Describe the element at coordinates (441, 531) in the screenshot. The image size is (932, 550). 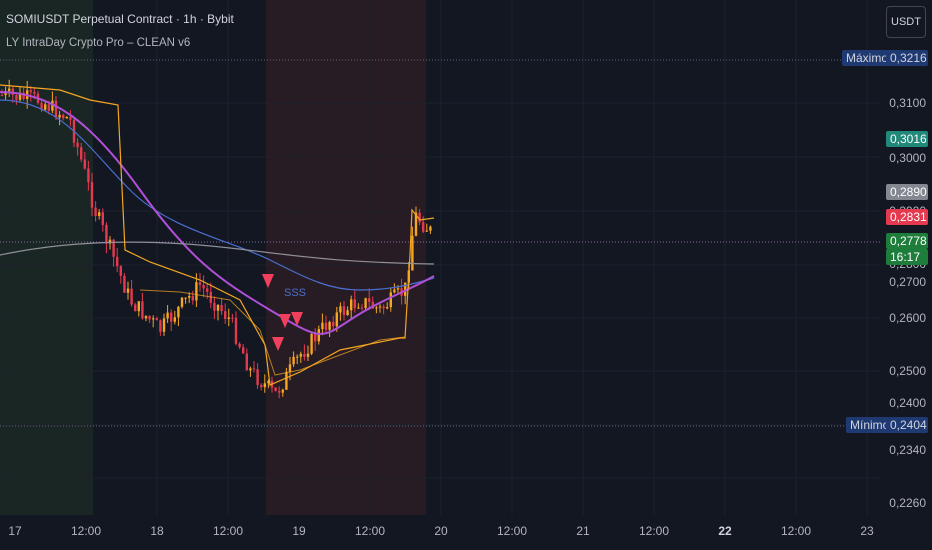
I see `time-axis-label: 20` at that location.